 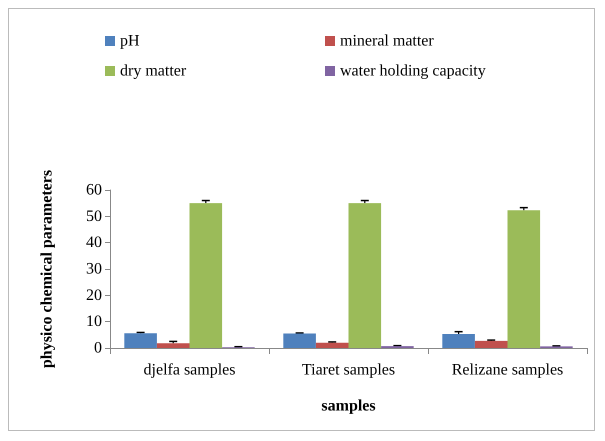 What do you see at coordinates (94, 190) in the screenshot?
I see `y-tick-label: 60` at bounding box center [94, 190].